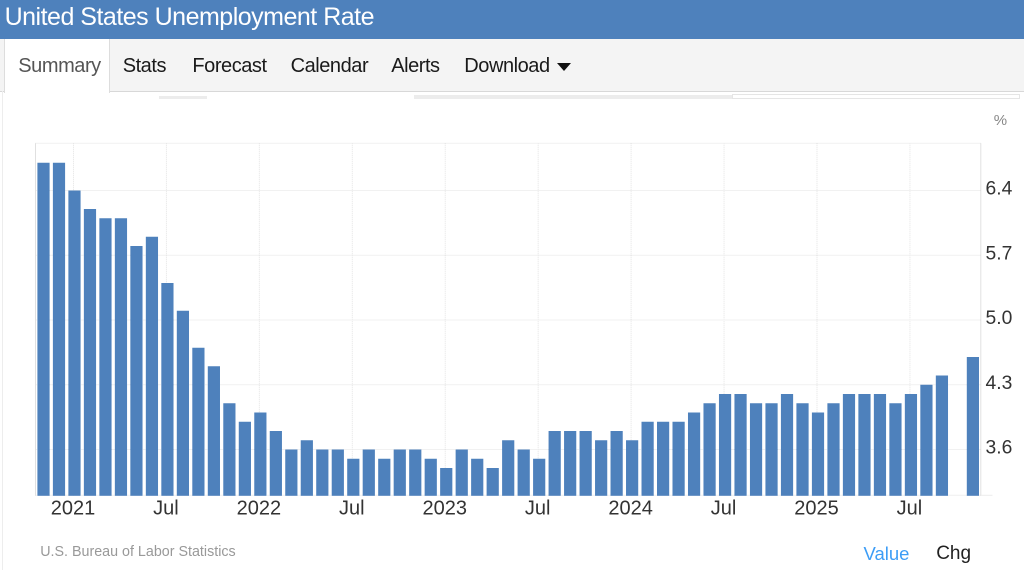  What do you see at coordinates (999, 383) in the screenshot?
I see `svg-text: 4.3` at bounding box center [999, 383].